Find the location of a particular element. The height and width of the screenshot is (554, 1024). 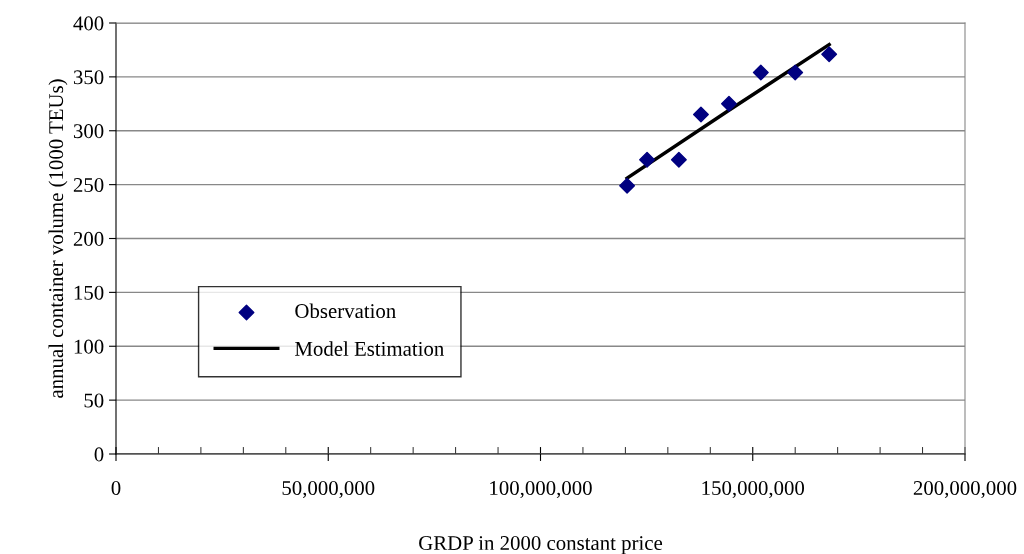

y-tick-label: 250 is located at coordinates (88, 185).